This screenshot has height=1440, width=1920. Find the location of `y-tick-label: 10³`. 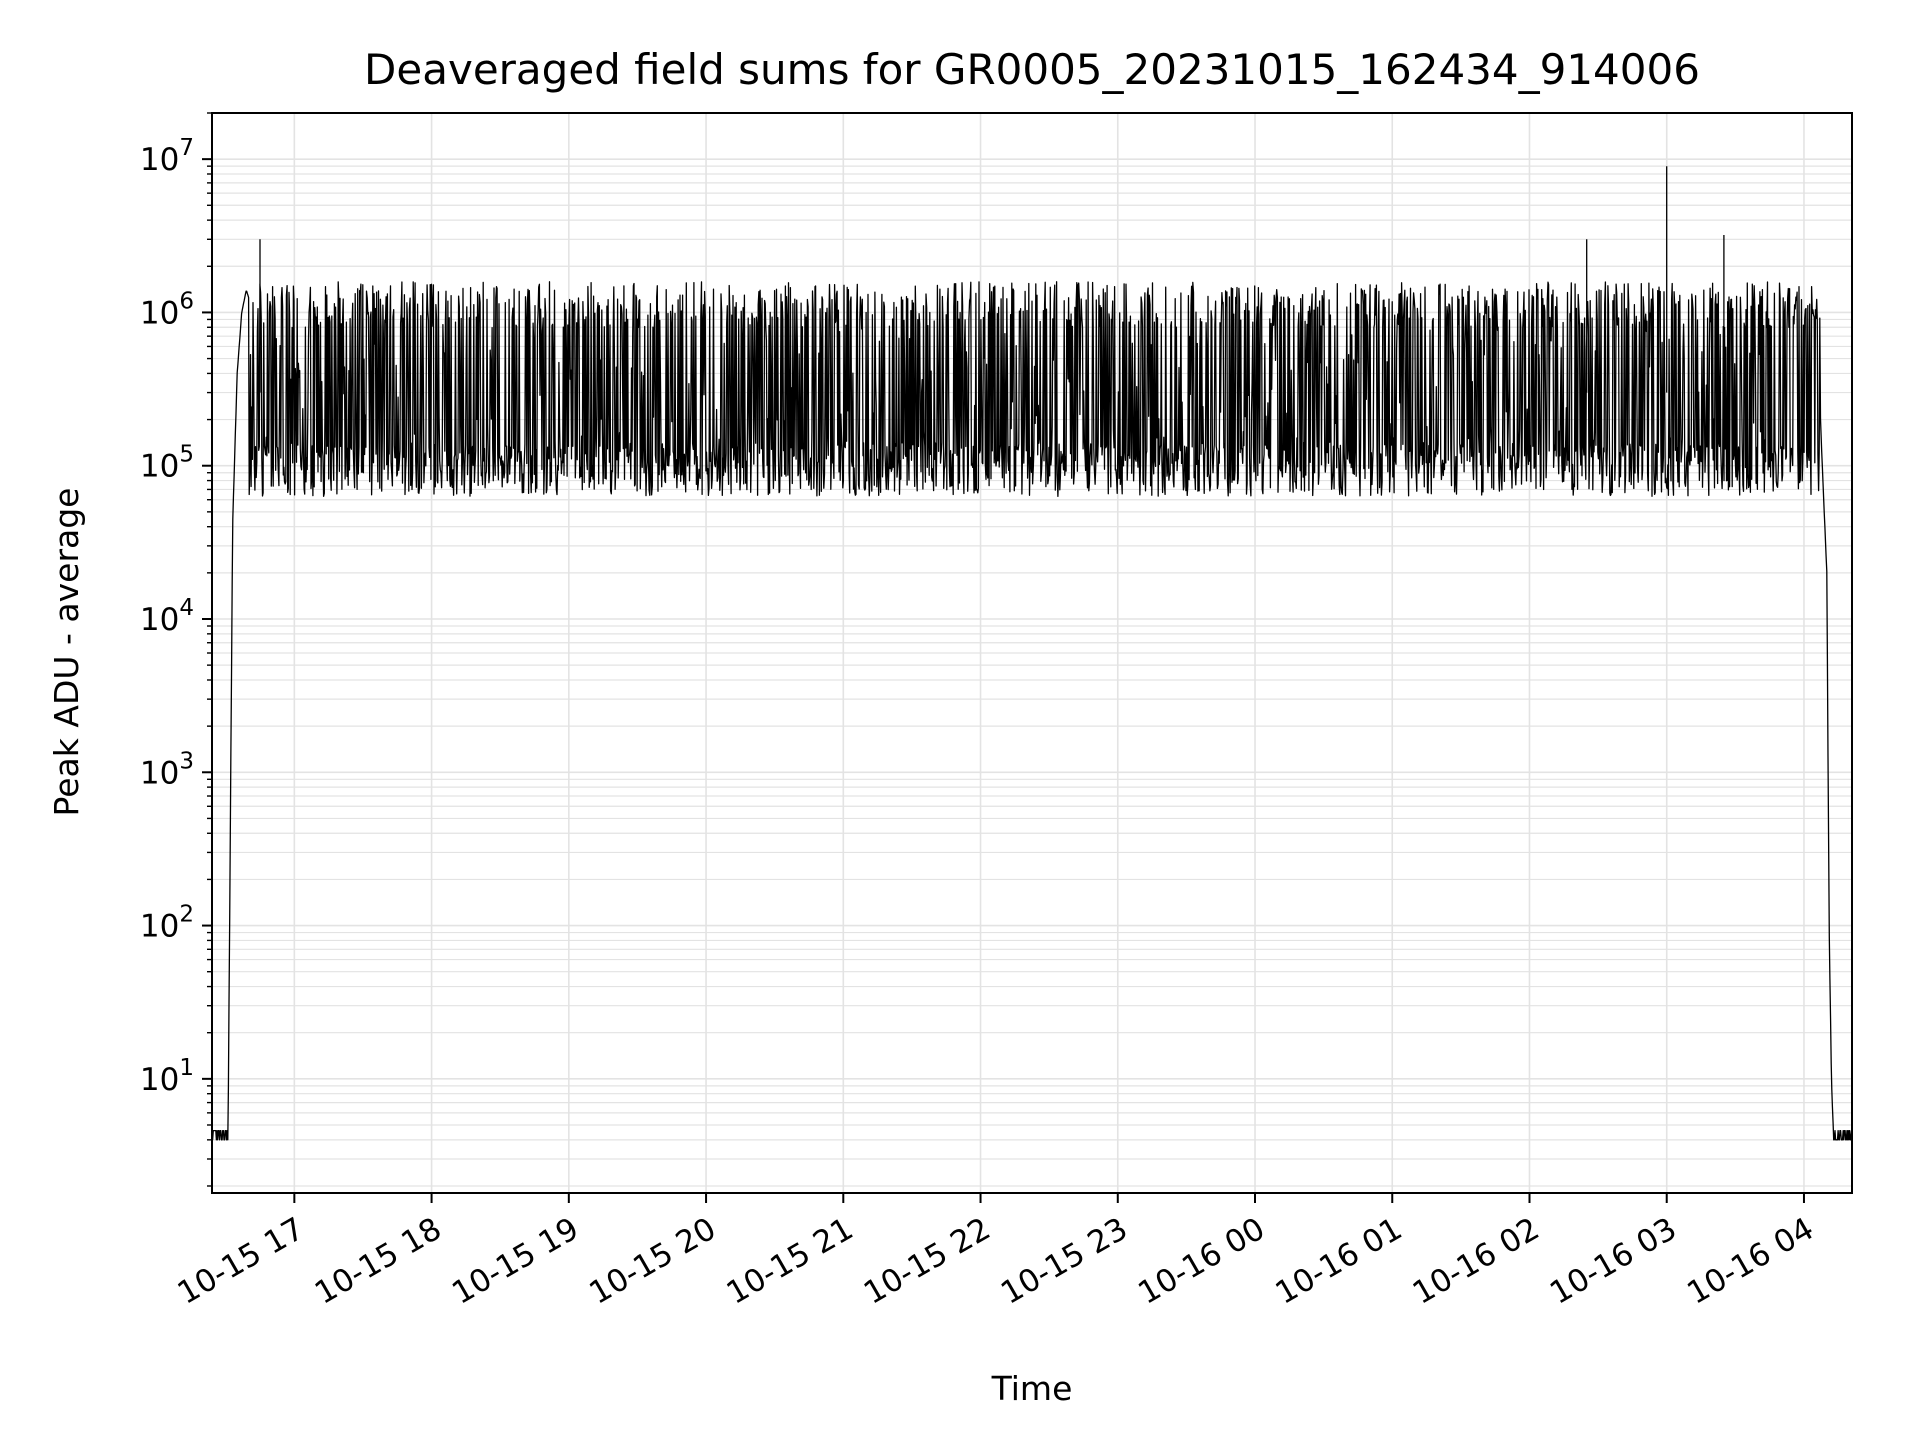

y-tick-label: 10³ is located at coordinates (167, 769).